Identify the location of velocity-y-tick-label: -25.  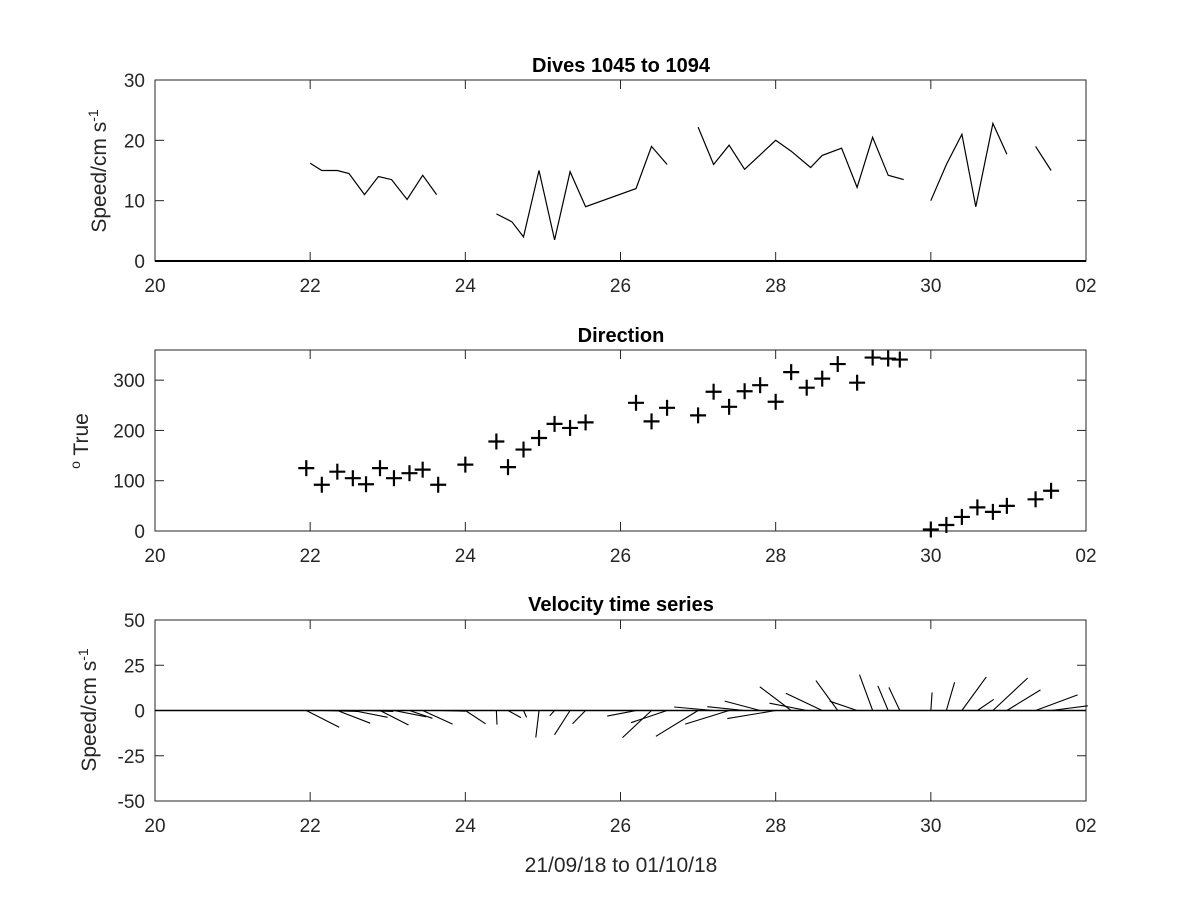
(131, 757).